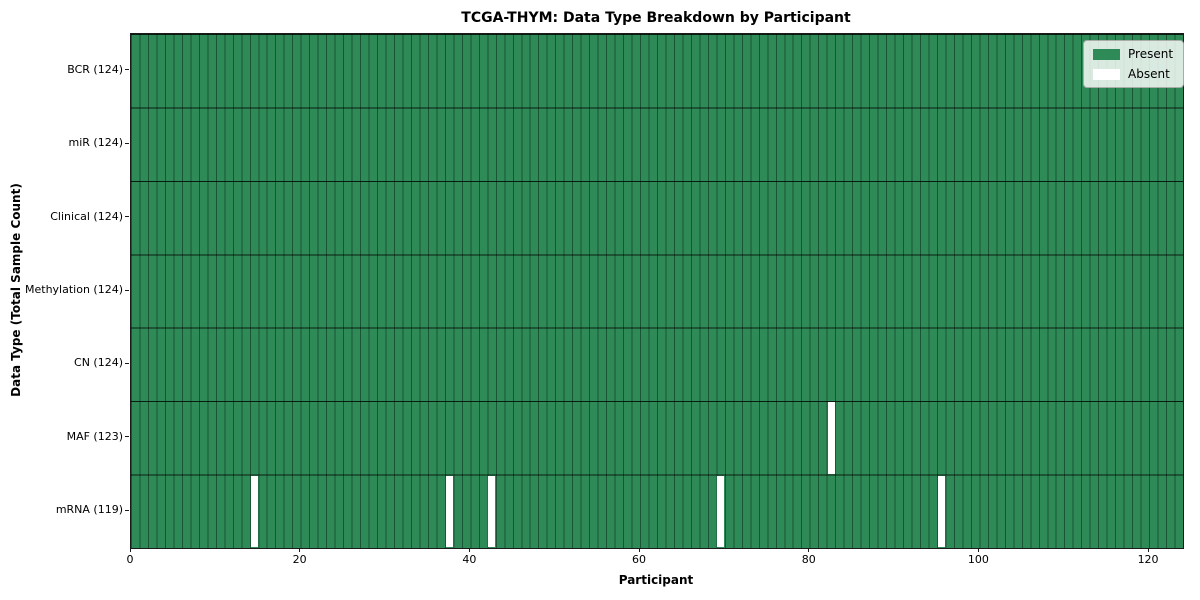  Describe the element at coordinates (1148, 559) in the screenshot. I see `x-tick-label: 120` at that location.